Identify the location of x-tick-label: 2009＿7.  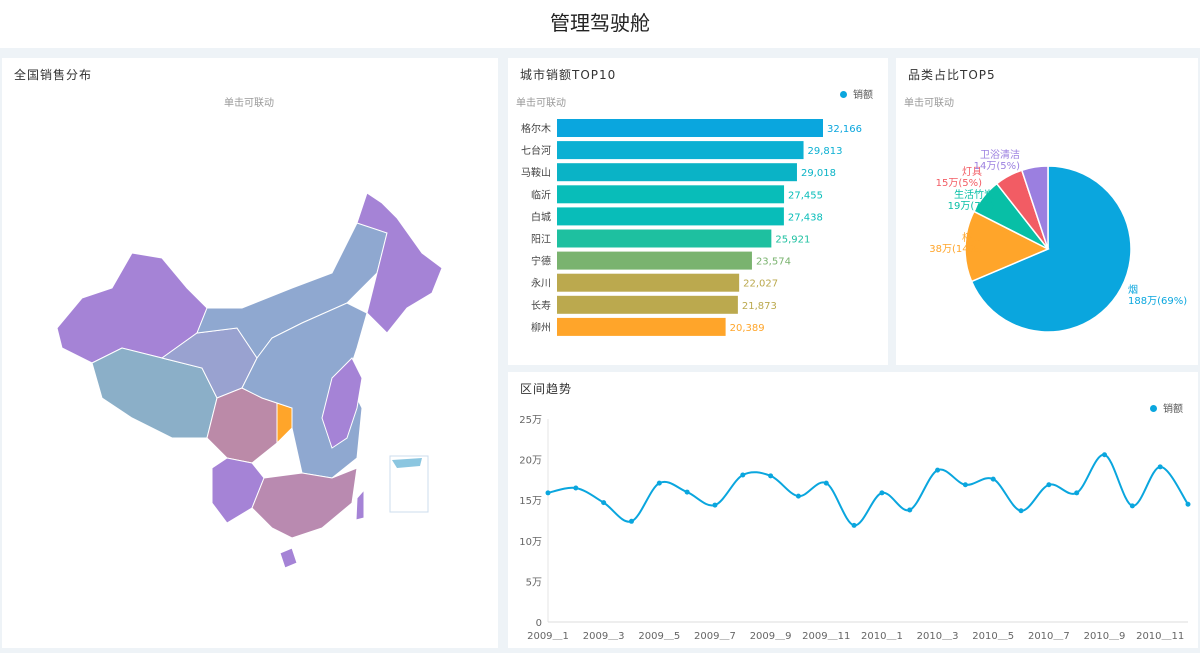
(715, 636).